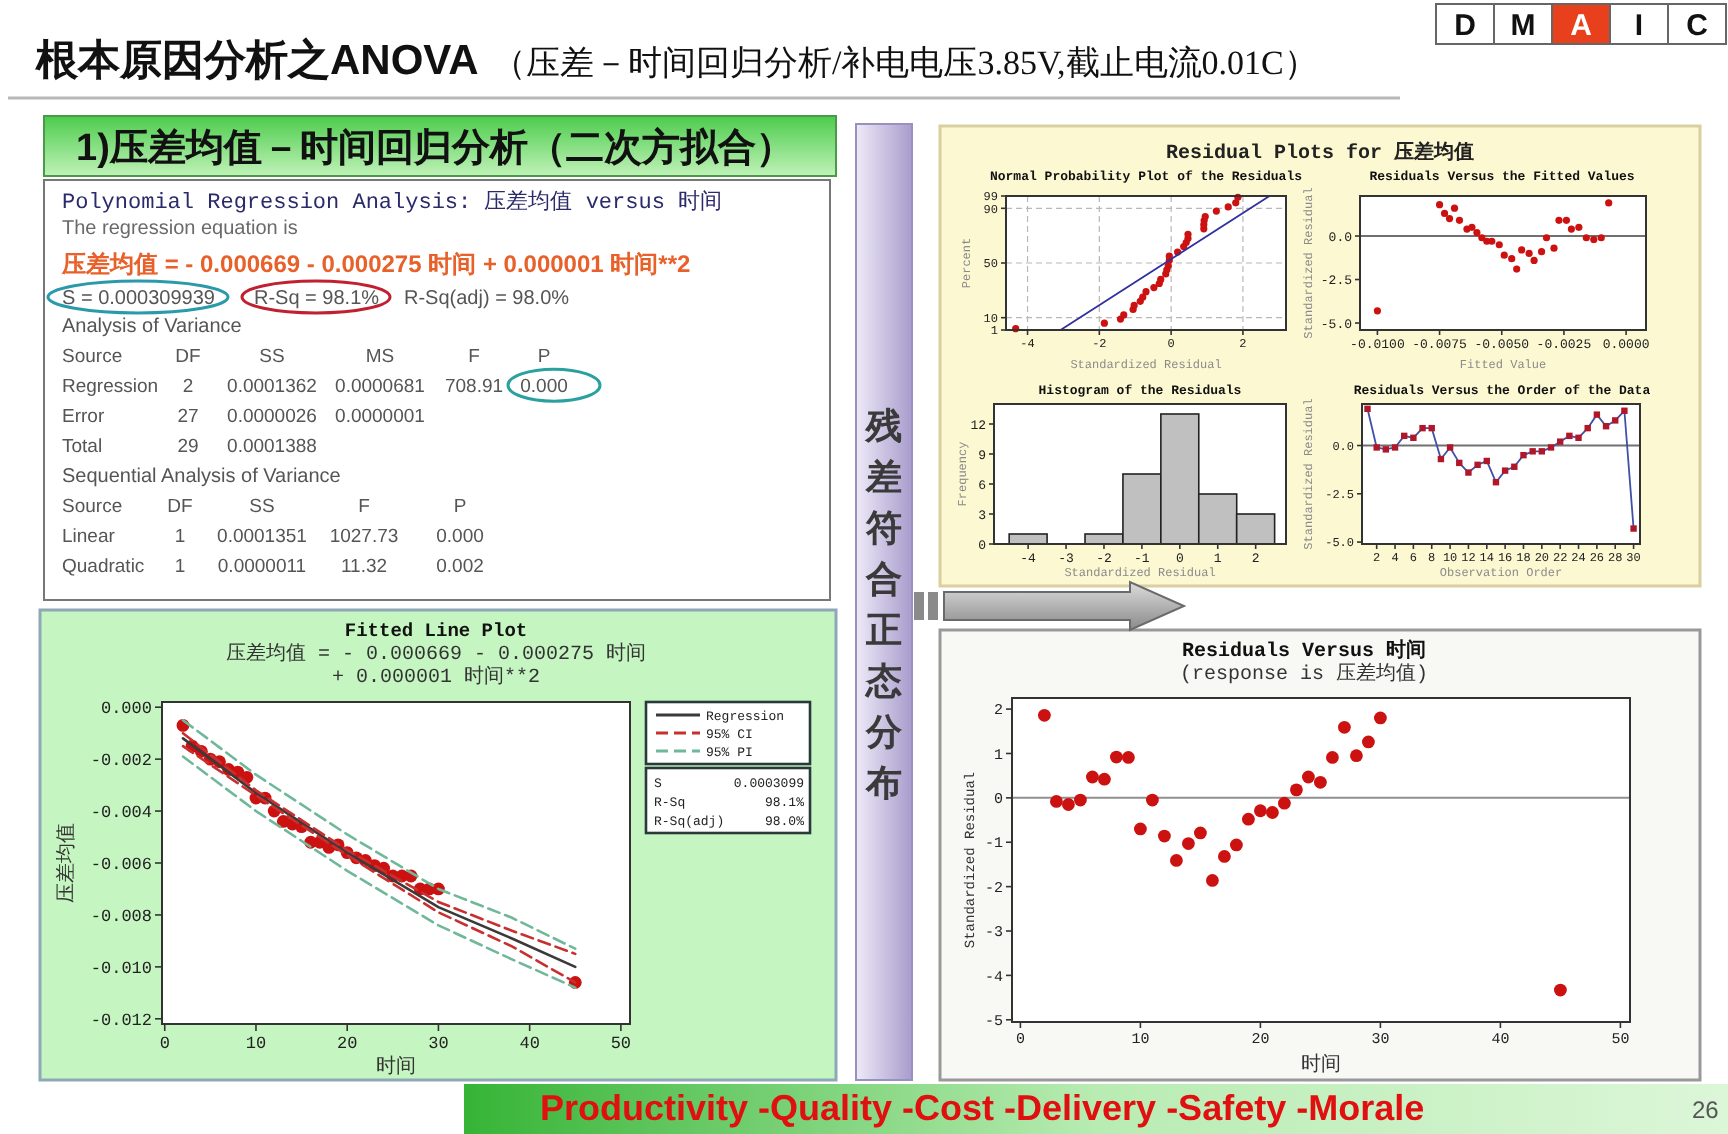  What do you see at coordinates (1581, 26) in the screenshot?
I see `category-label: A` at bounding box center [1581, 26].